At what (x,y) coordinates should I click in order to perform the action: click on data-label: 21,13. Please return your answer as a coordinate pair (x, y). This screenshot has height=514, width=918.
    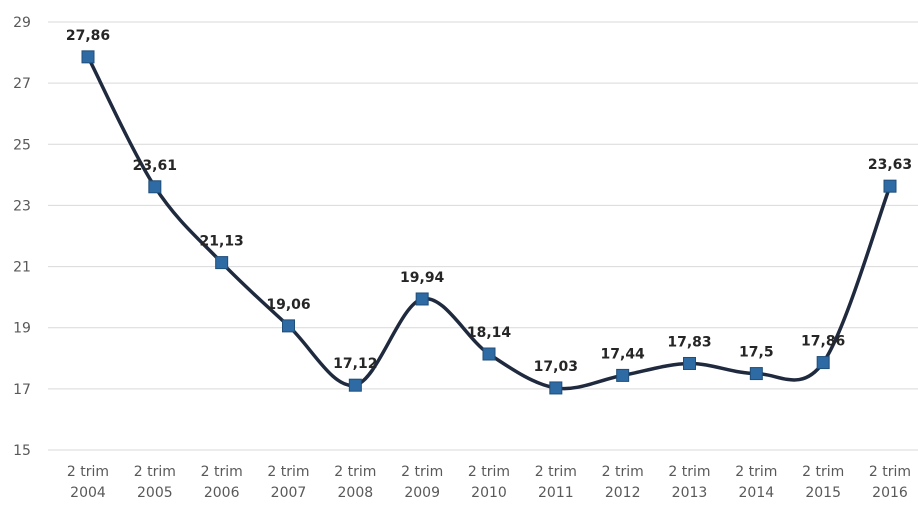
    Looking at the image, I should click on (222, 242).